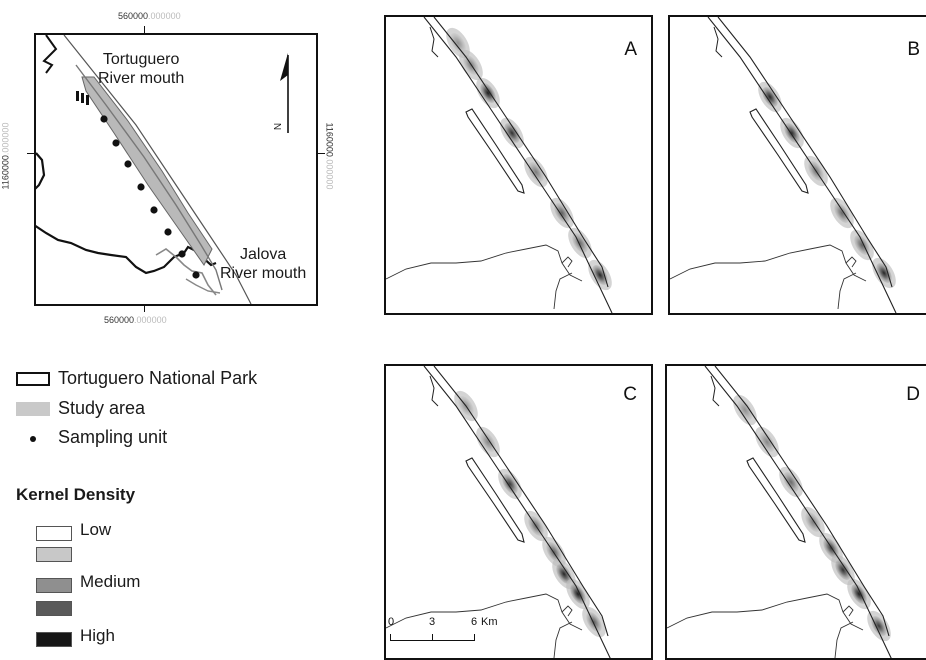  I want to click on kernel-swatch-medium, so click(54, 585).